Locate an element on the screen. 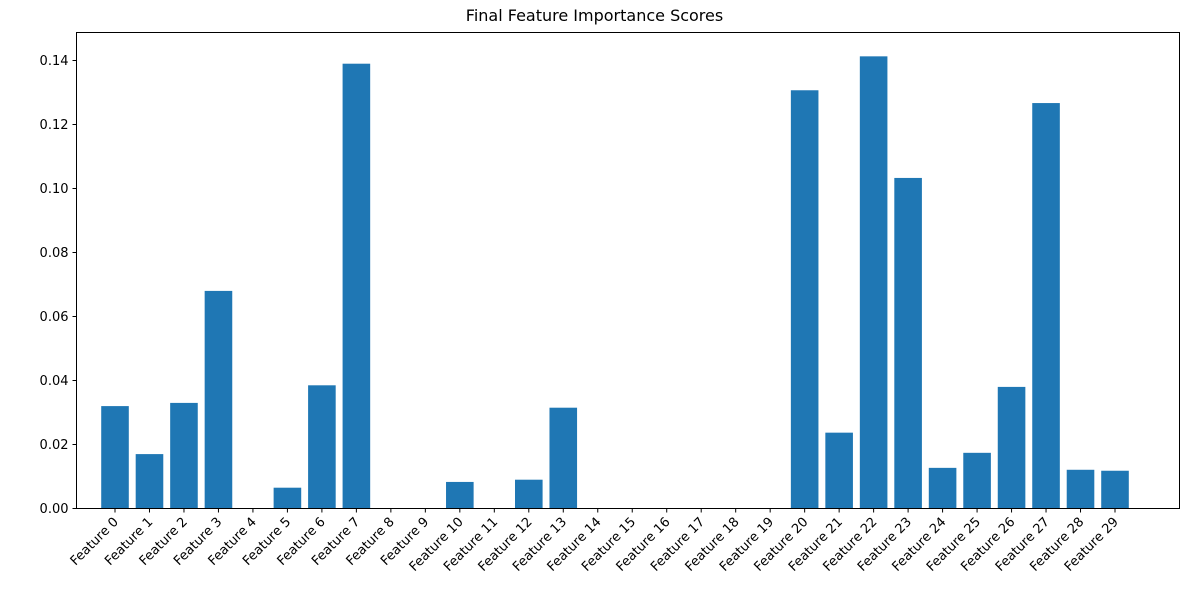 The image size is (1189, 590). y-axis: 0.00 0.02 0.04 0.06 0.08 0.10 0.12 0.14 is located at coordinates (58, 285).